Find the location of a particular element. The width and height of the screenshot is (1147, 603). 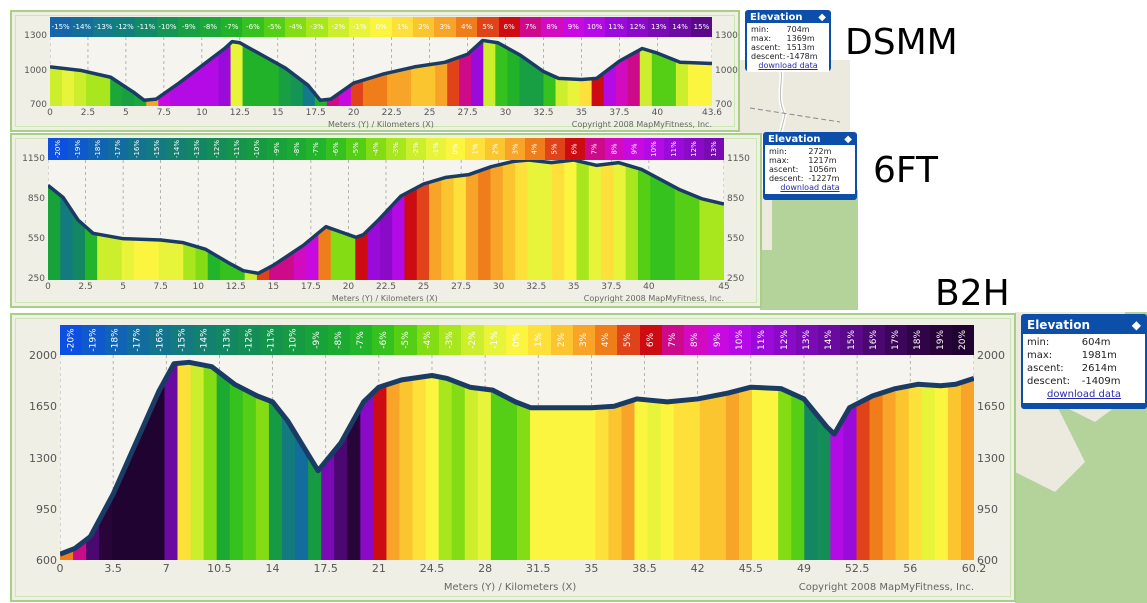

legend-cell: -4% is located at coordinates (428, 340).